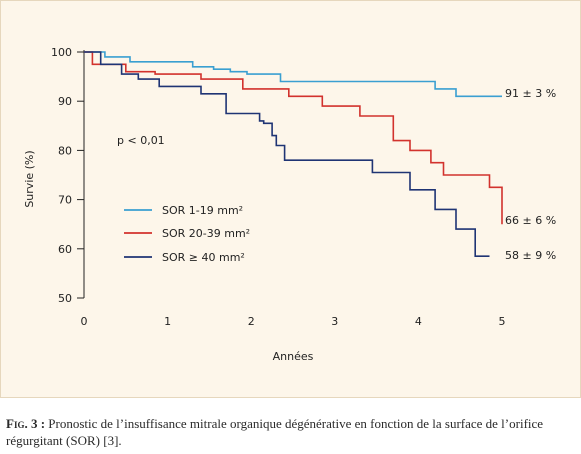  Describe the element at coordinates (65, 101) in the screenshot. I see `y-tick-label: 90` at that location.